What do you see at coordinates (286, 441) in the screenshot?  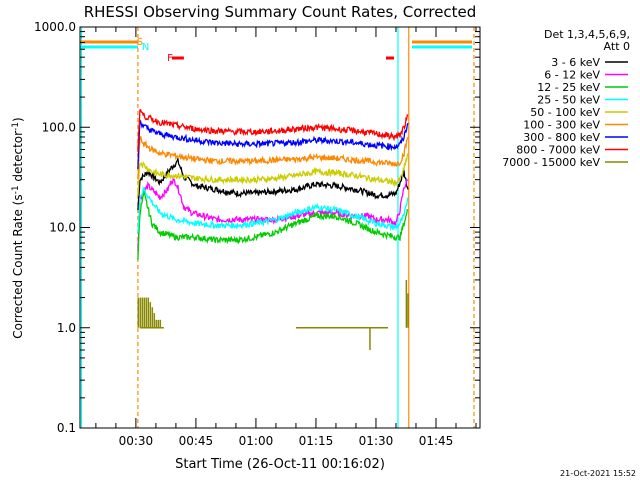 I see `x-tick-labels: 00:30 00:45 01:00 01:15 01:30 01:45` at bounding box center [286, 441].